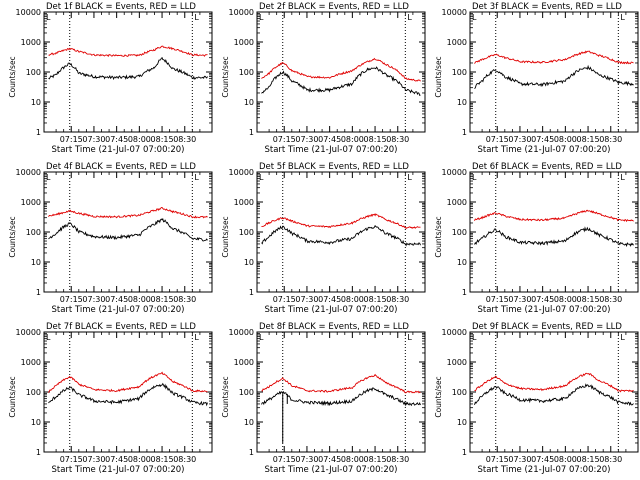 This screenshot has width=640, height=480. Describe the element at coordinates (334, 7) in the screenshot. I see `chart-title: Det 2f BLACK = Events, RED = LLD` at that location.